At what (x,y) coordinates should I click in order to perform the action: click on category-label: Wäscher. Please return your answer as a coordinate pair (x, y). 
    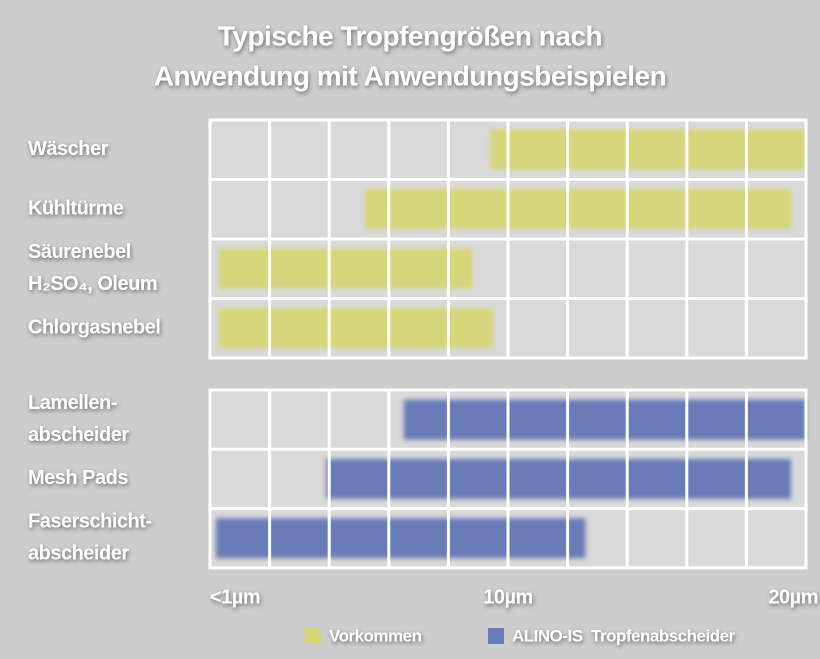
    Looking at the image, I should click on (68, 149).